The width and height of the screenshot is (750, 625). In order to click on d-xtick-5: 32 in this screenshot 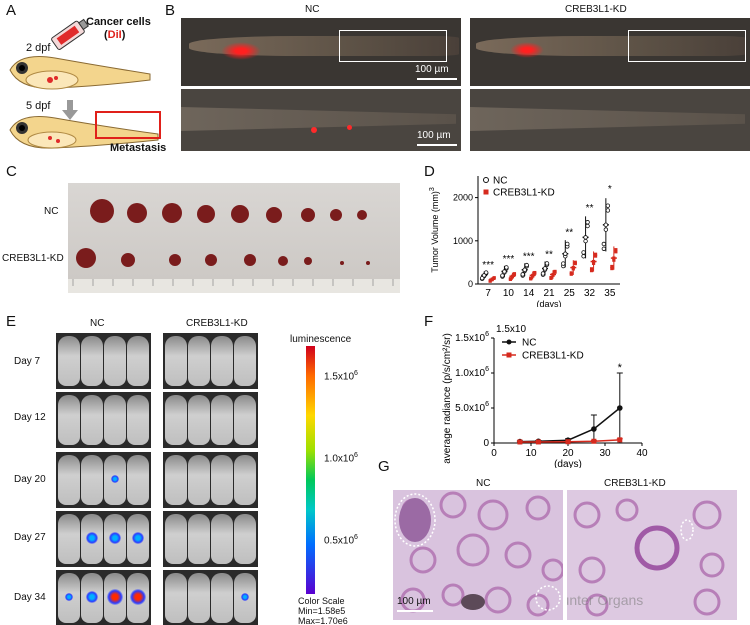, I will do `click(590, 293)`.